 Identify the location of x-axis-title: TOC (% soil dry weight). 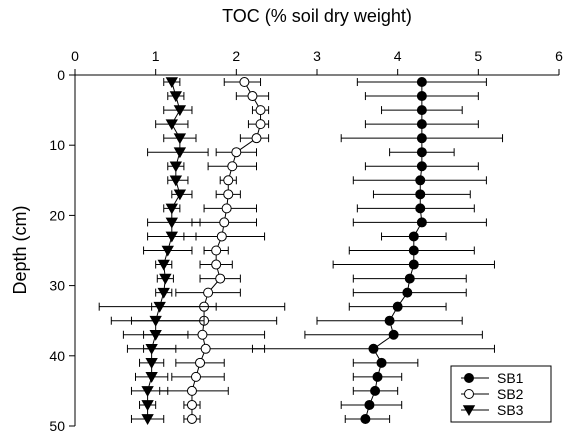
(317, 16).